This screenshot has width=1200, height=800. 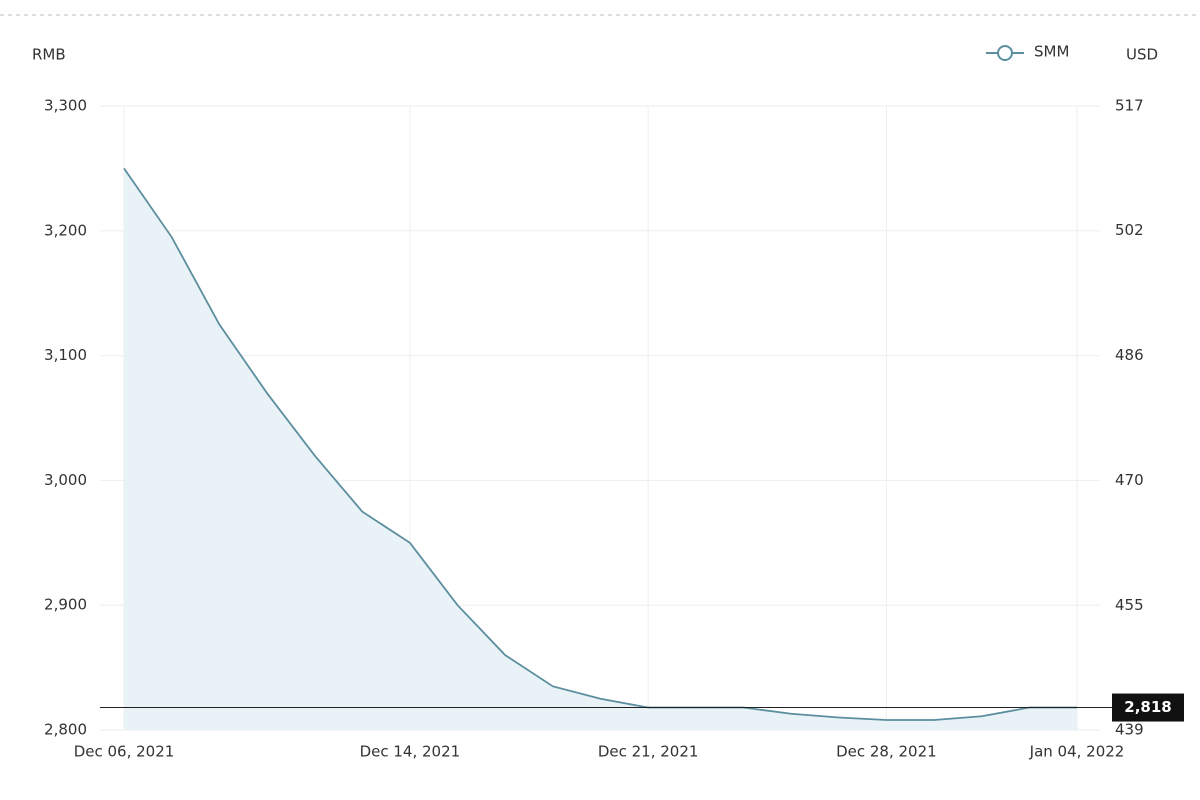 I want to click on y2-tick-label: 470, so click(x=1129, y=480).